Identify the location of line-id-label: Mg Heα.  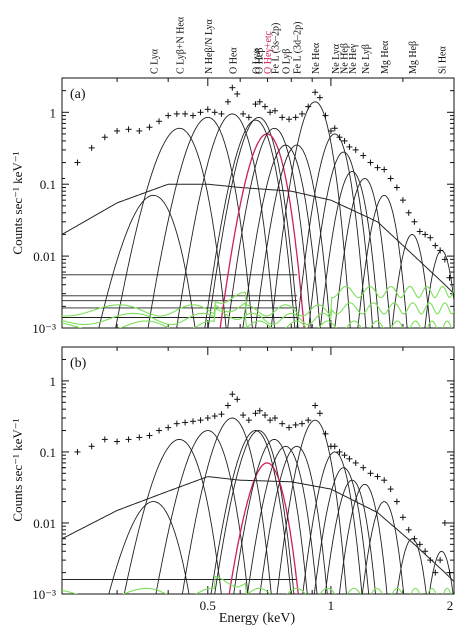
(385, 57).